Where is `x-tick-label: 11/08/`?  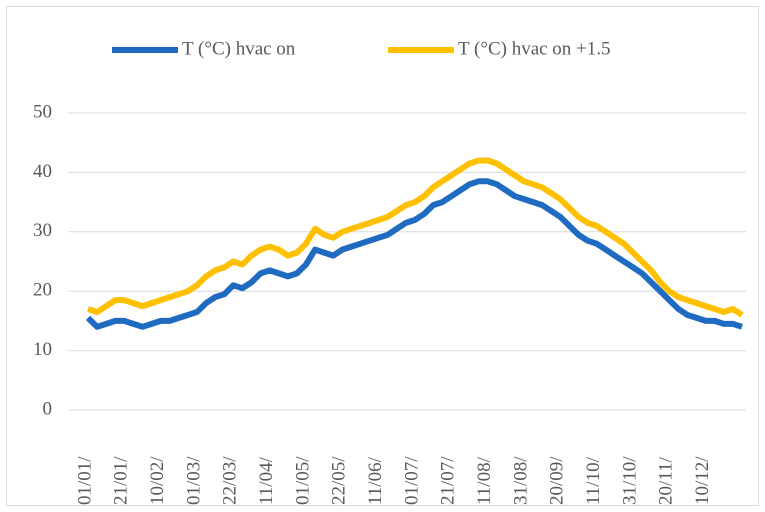 x-tick-label: 11/08/ is located at coordinates (484, 480).